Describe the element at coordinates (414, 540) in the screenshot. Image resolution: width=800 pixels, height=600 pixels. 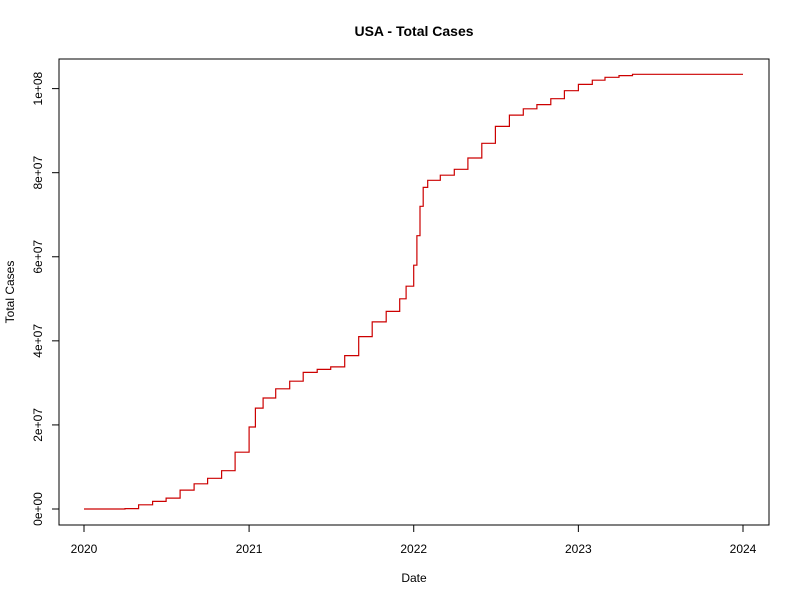
I see `x-axis: 2020 2021 2022 2023 2024` at that location.